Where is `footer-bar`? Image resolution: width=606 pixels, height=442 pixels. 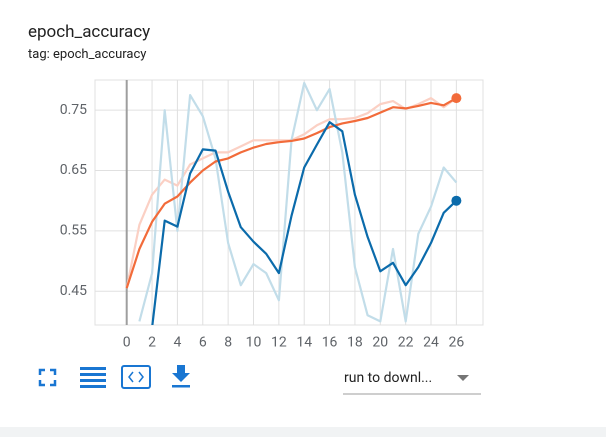
footer-bar is located at coordinates (303, 432).